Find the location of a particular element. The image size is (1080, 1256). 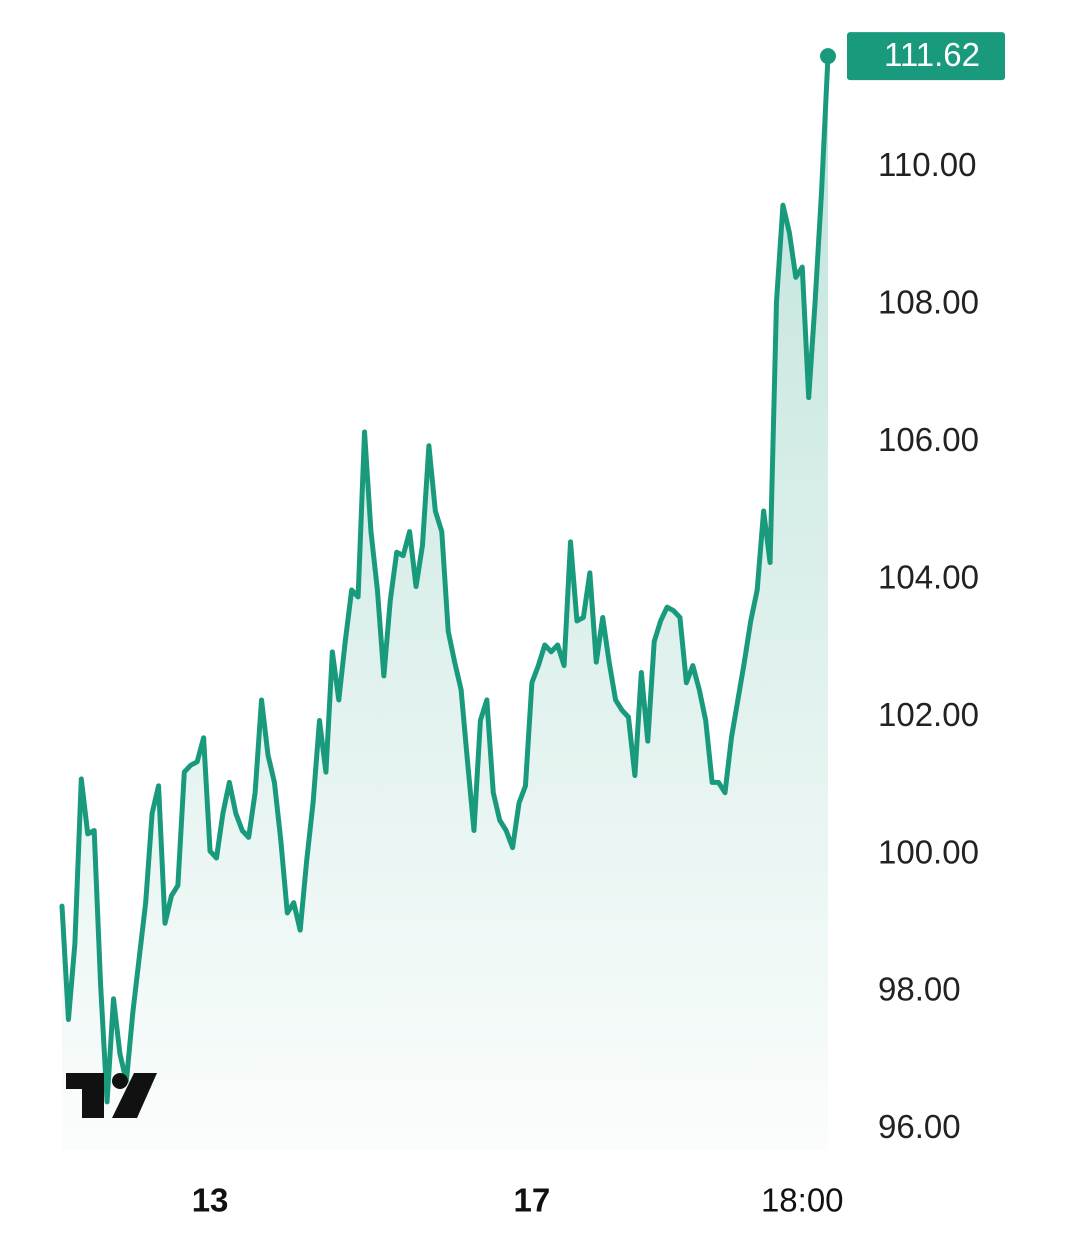

y-tick-label: 110.00 is located at coordinates (927, 164).